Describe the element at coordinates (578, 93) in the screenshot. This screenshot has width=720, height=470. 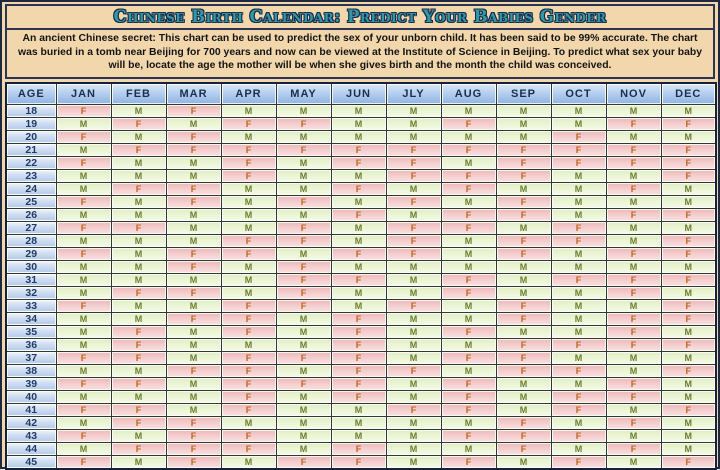
I see `month-column-header: OCT` at that location.